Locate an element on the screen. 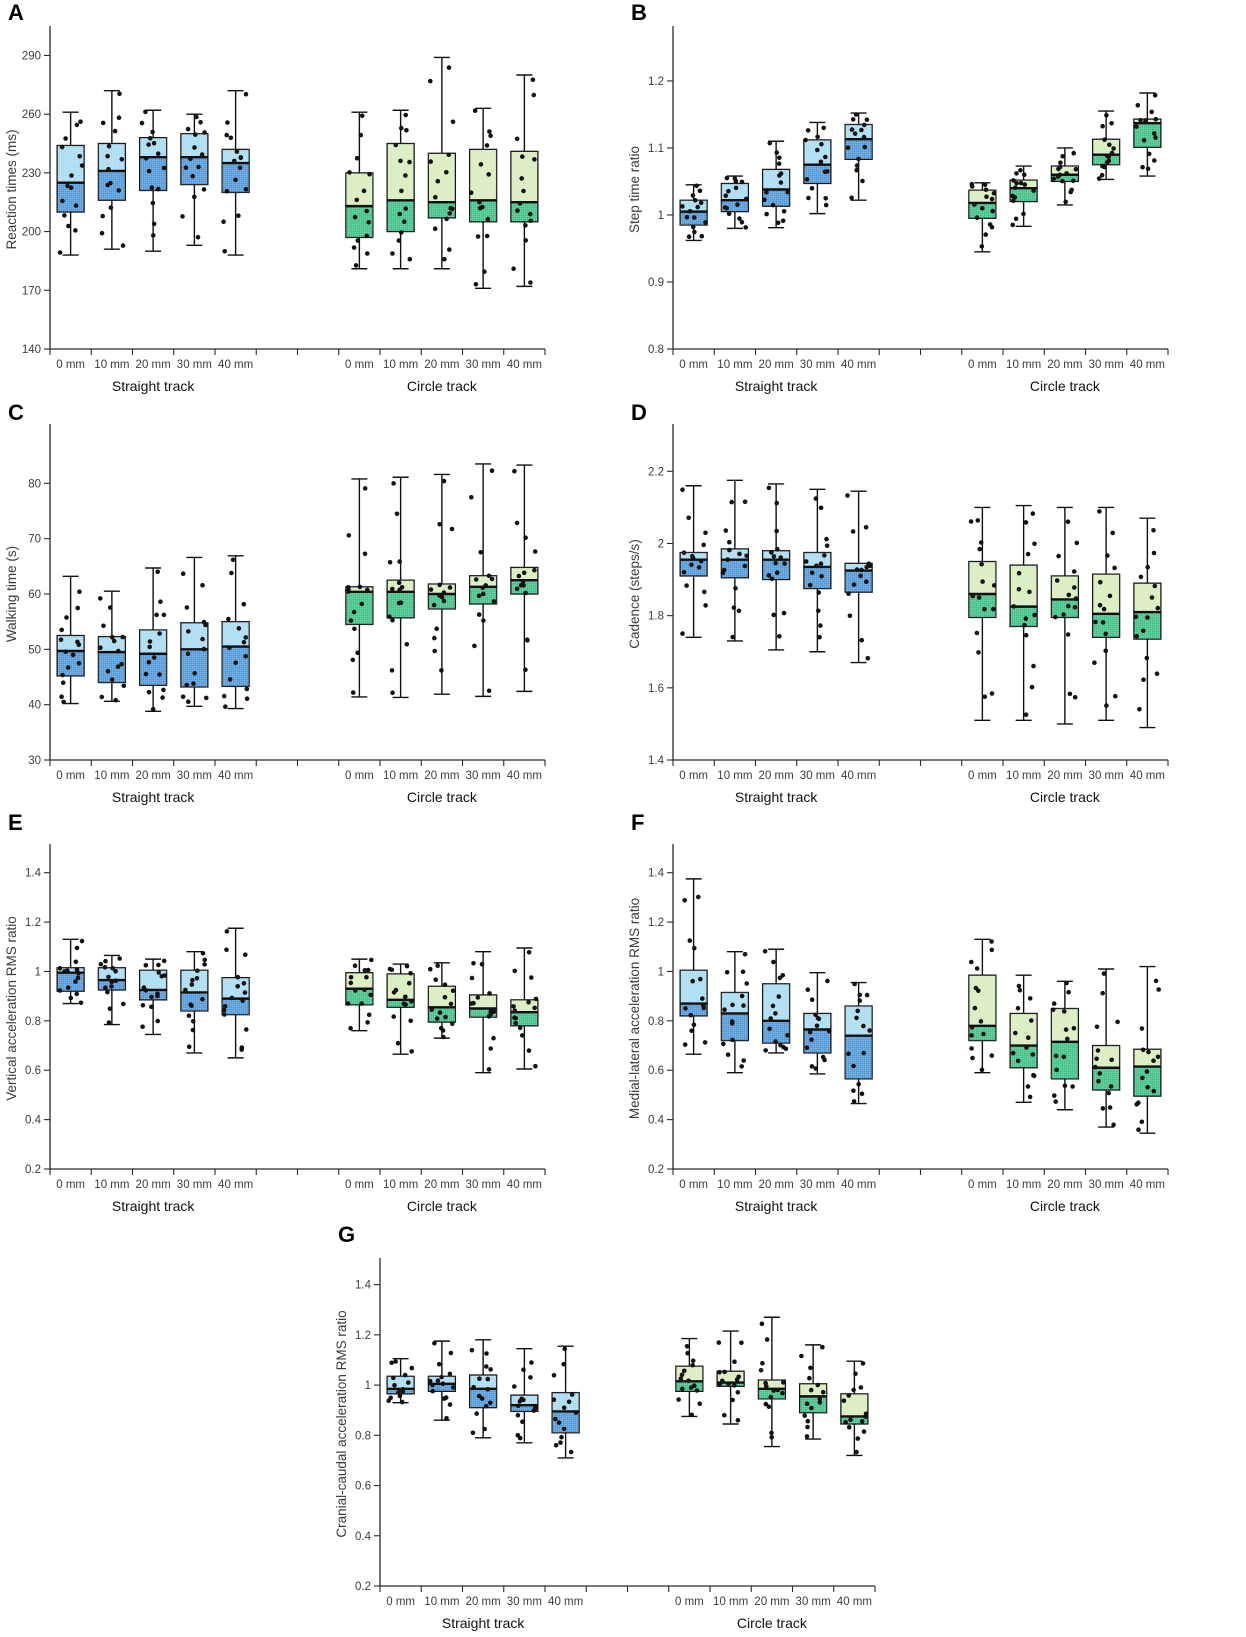 This screenshot has height=1637, width=1246. y-tick-label: 1.8 is located at coordinates (656, 617).